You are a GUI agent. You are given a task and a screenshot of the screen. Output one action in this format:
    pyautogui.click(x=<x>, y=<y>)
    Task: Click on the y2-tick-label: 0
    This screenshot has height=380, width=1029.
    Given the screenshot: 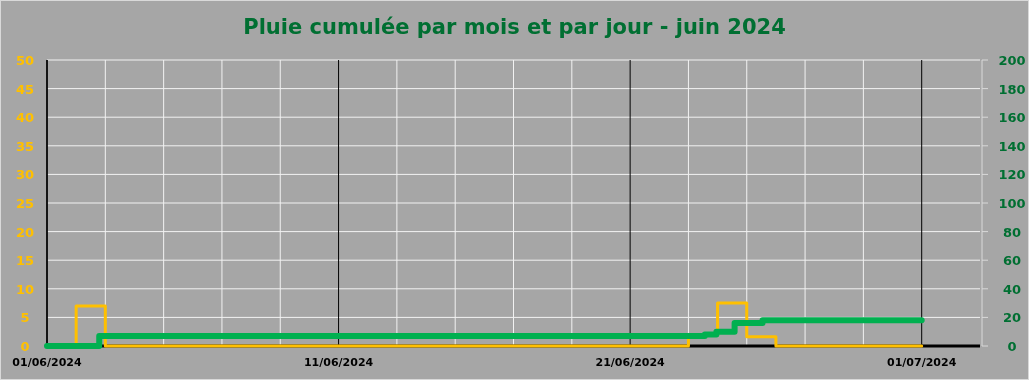 What is the action you would take?
    pyautogui.click(x=1012, y=346)
    